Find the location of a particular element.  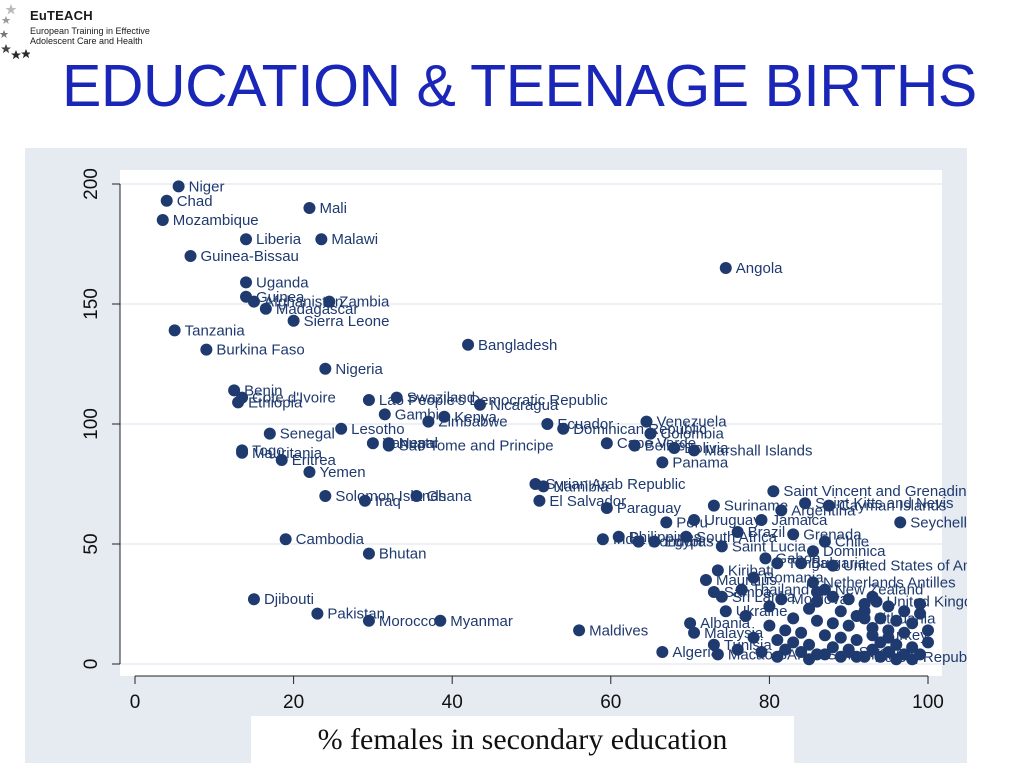

point-label: Argentina is located at coordinates (823, 510).